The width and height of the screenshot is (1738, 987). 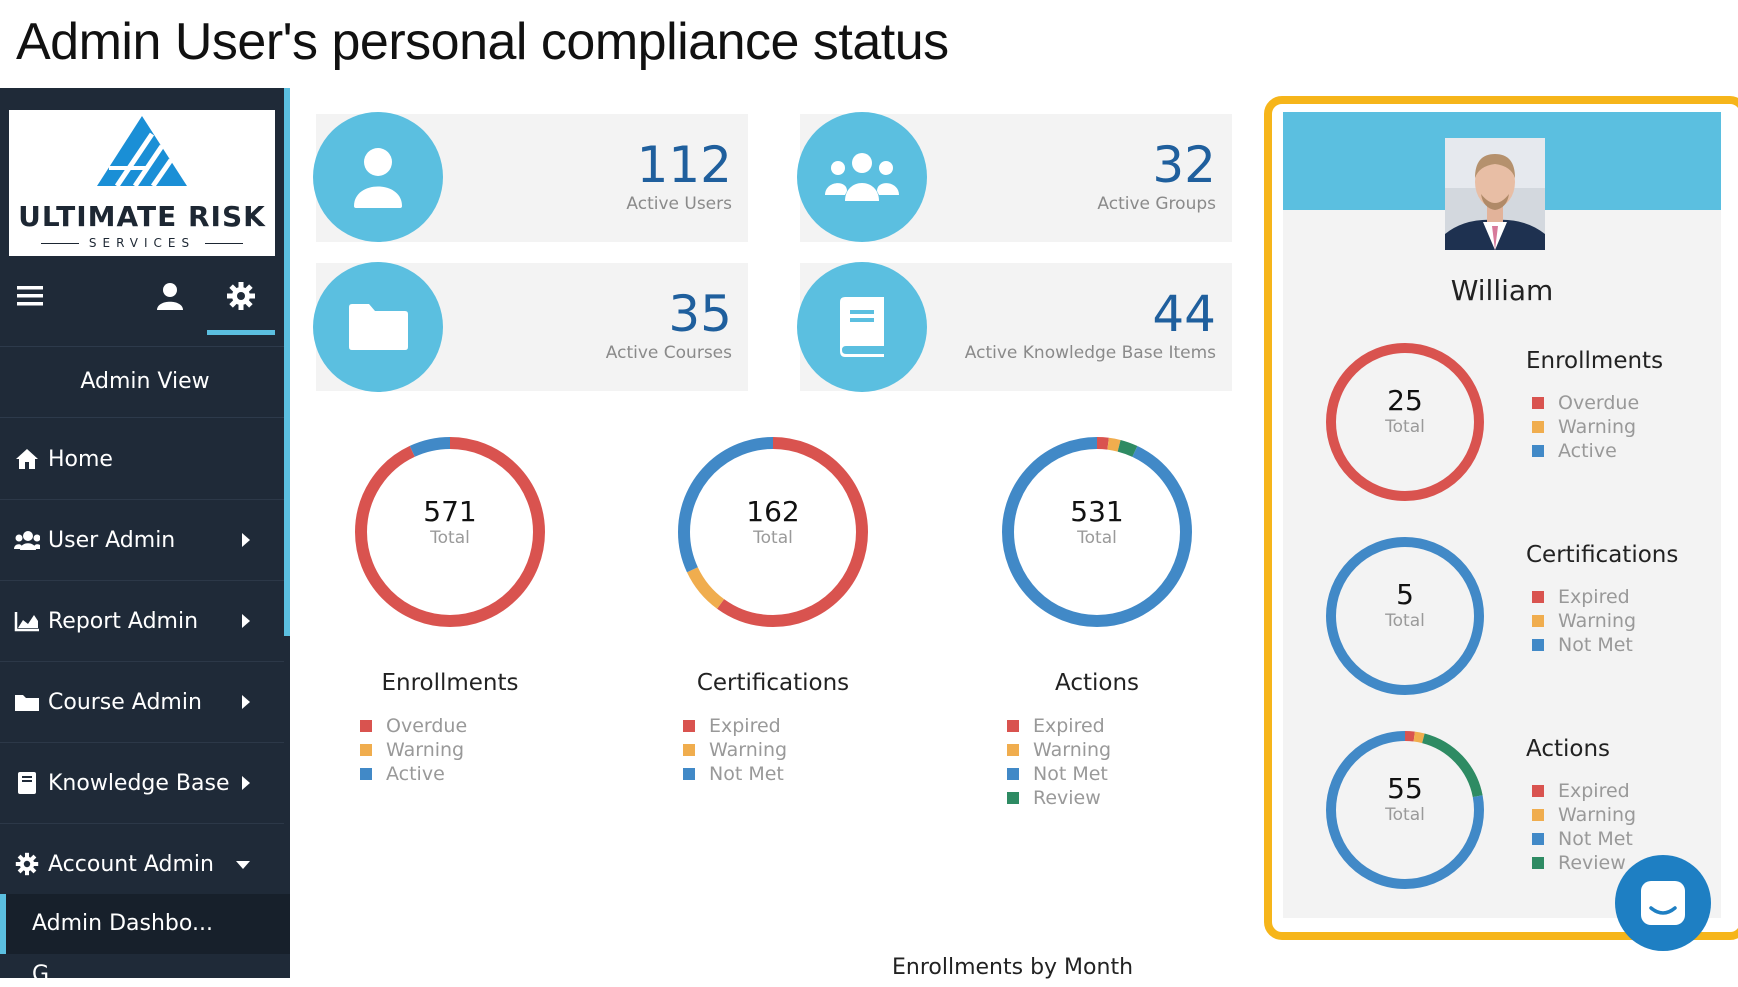 I want to click on chart-legend: Expired Warning Not Met, so click(x=735, y=750).